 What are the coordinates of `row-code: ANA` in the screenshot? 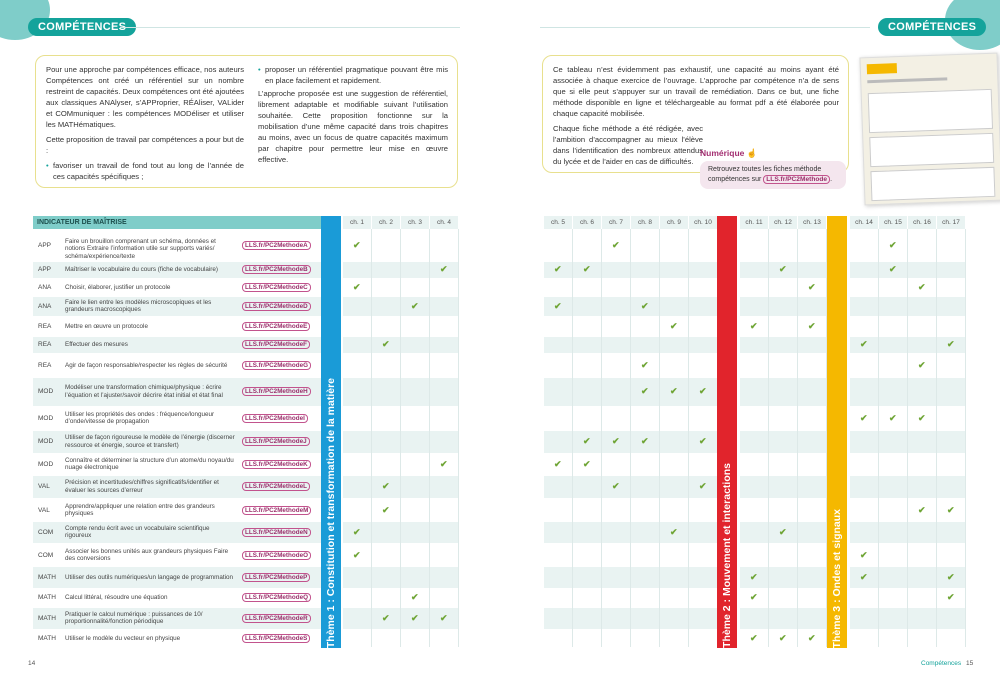 It's located at (45, 287).